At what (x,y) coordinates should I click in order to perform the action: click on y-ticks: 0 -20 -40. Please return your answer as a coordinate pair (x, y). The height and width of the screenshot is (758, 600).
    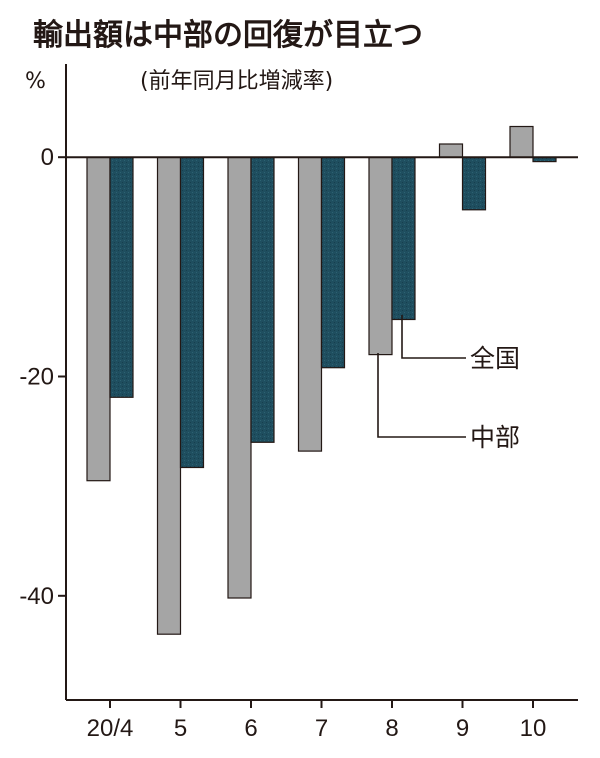
    Looking at the image, I should click on (42, 377).